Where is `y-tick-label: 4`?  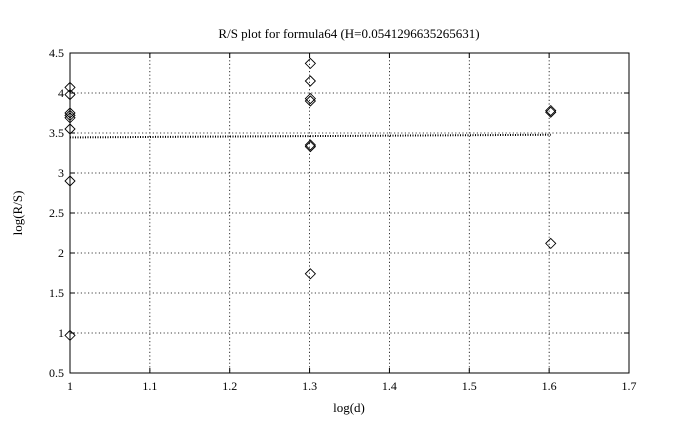 y-tick-label: 4 is located at coordinates (61, 93).